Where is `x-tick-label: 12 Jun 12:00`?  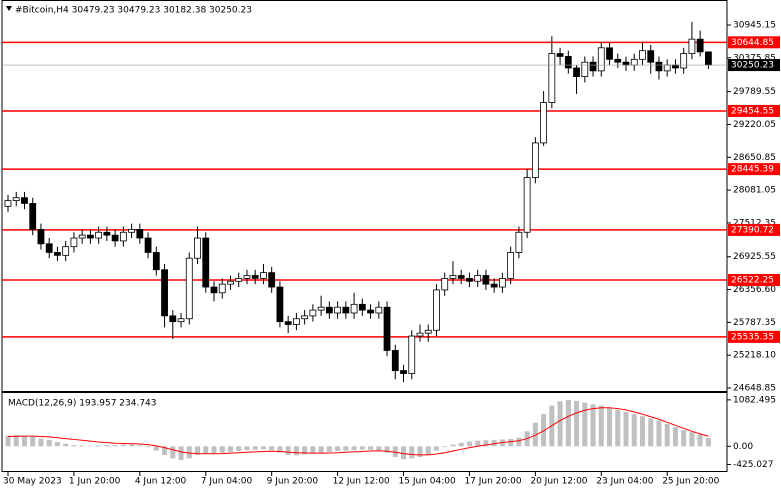 x-tick-label: 12 Jun 12:00 is located at coordinates (361, 482).